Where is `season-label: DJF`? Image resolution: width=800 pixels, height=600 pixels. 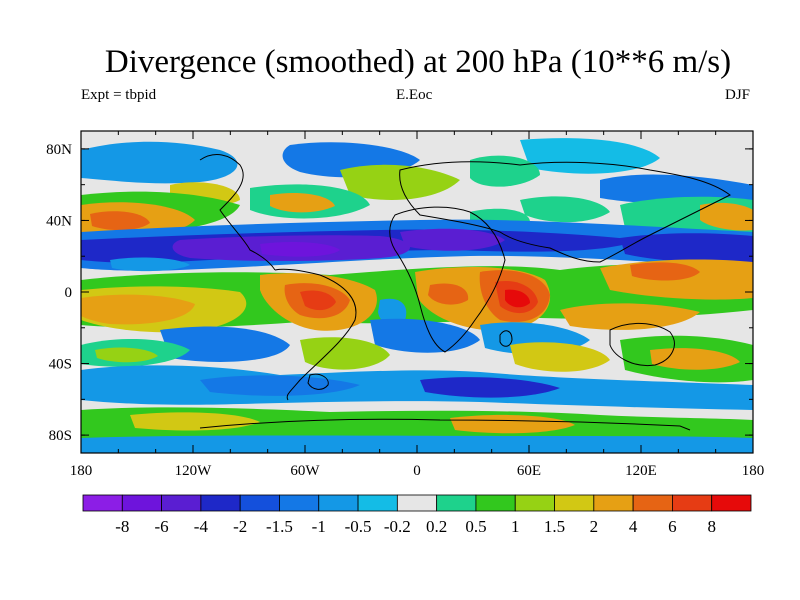
season-label: DJF is located at coordinates (738, 95).